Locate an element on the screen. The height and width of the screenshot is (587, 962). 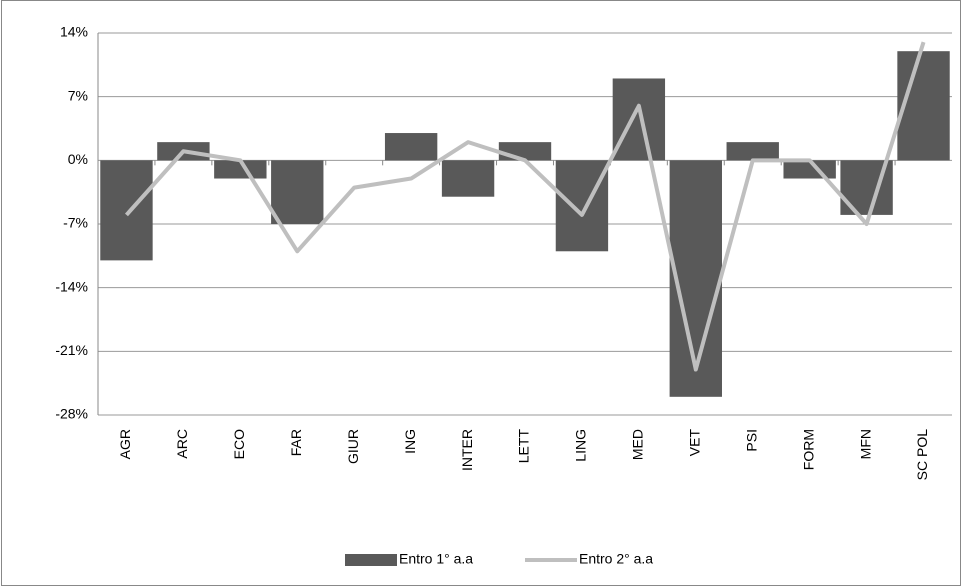
x-tick-label: FORM is located at coordinates (808, 449).